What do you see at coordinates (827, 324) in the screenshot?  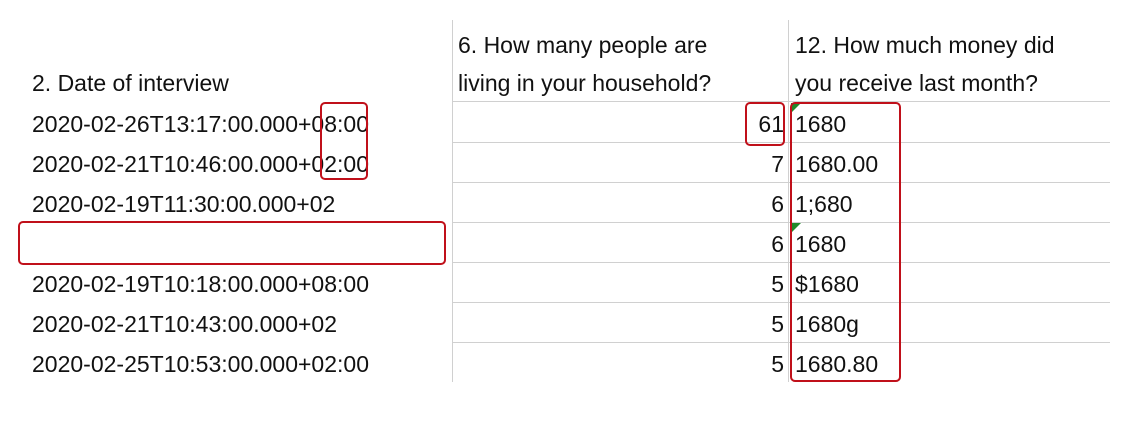 I see `cell-money: 1680g` at bounding box center [827, 324].